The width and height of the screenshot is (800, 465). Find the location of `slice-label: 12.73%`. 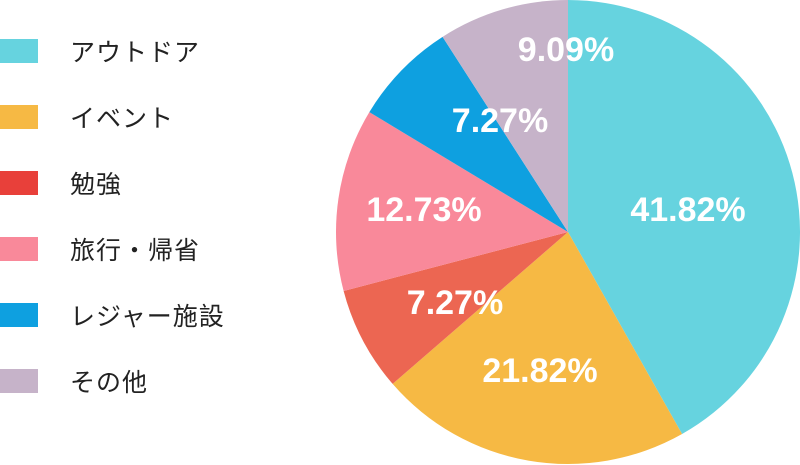

slice-label: 12.73% is located at coordinates (423, 210).